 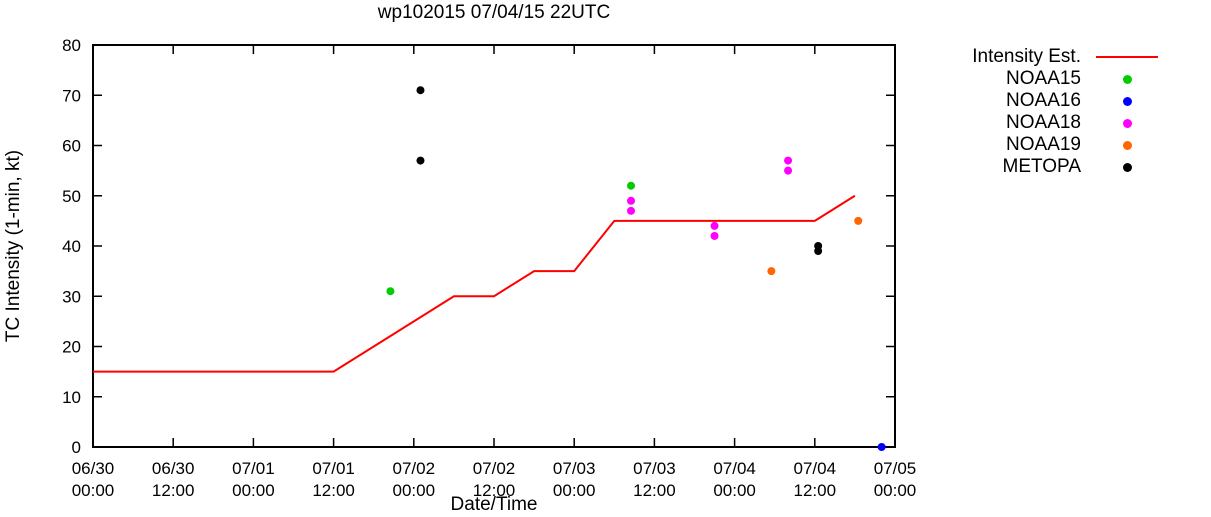 What do you see at coordinates (1026, 56) in the screenshot?
I see `legend-label: Intensity Est.` at bounding box center [1026, 56].